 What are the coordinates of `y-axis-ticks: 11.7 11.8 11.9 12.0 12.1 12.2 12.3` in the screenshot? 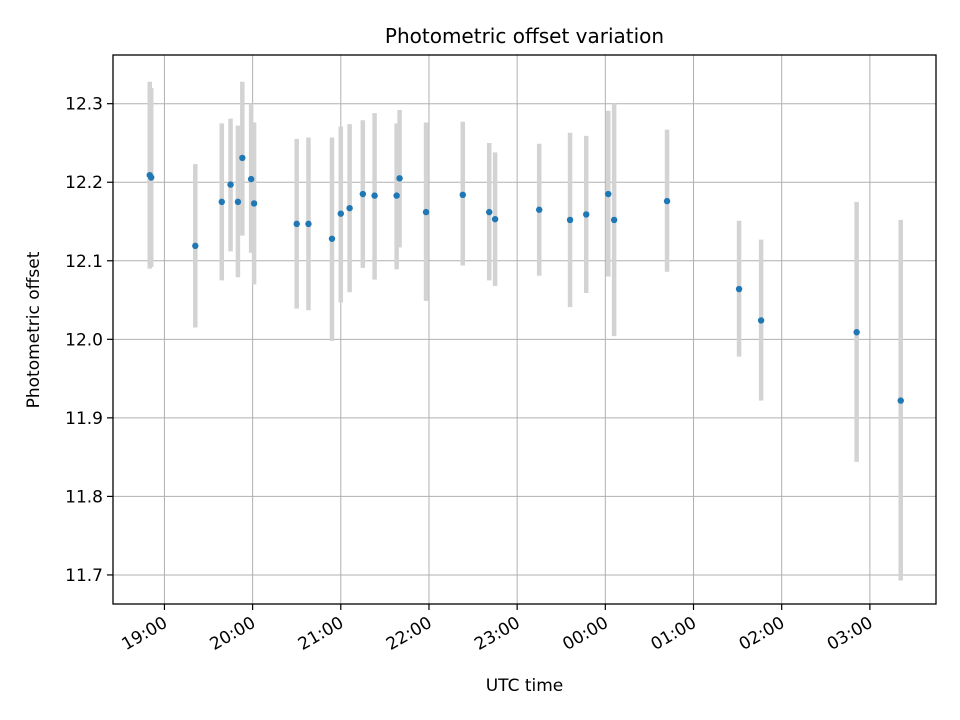 It's located at (89, 340).